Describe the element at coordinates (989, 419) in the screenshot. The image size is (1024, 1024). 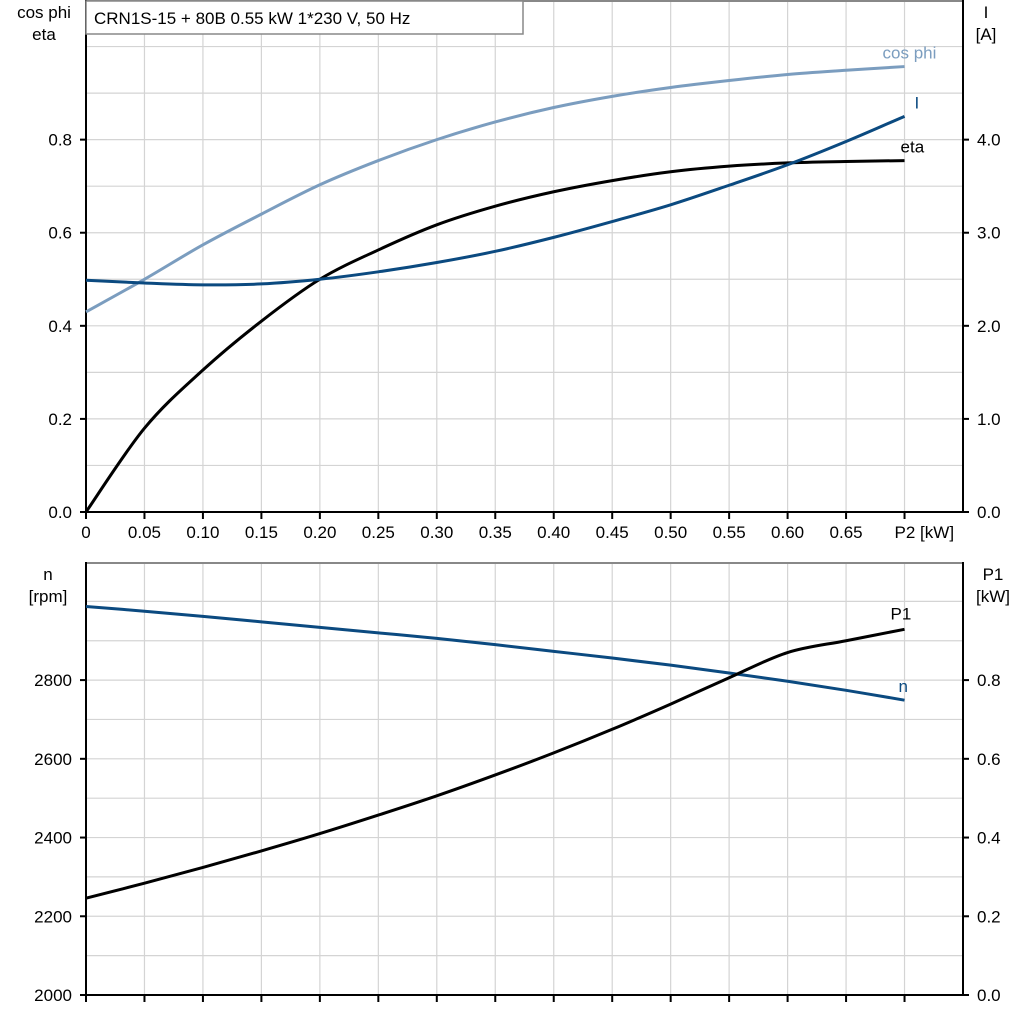
I see `y-right-tick-label: 1.0` at that location.